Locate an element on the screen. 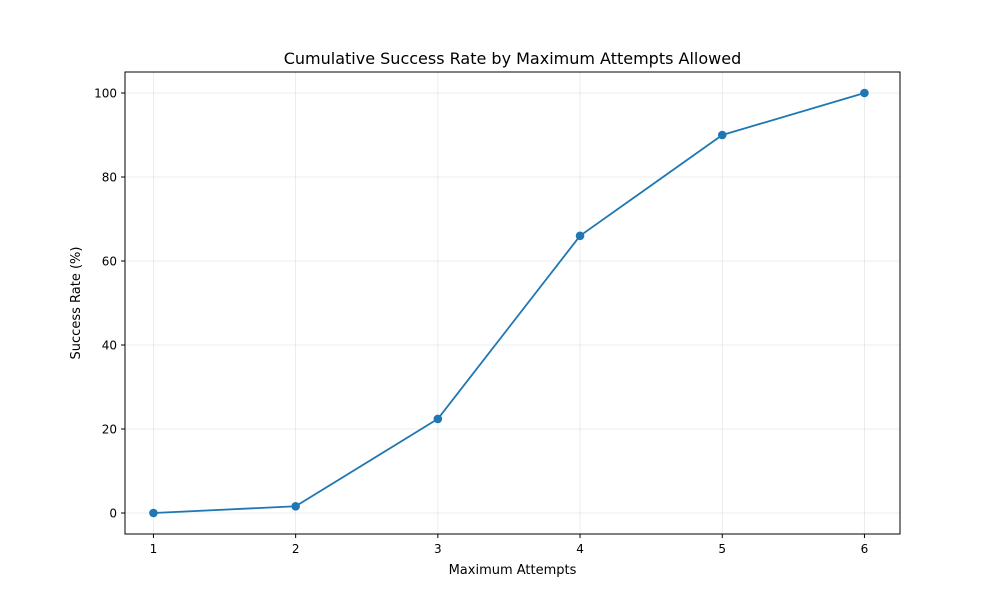 The width and height of the screenshot is (1000, 604). y-tick-label: 100 is located at coordinates (105, 94).